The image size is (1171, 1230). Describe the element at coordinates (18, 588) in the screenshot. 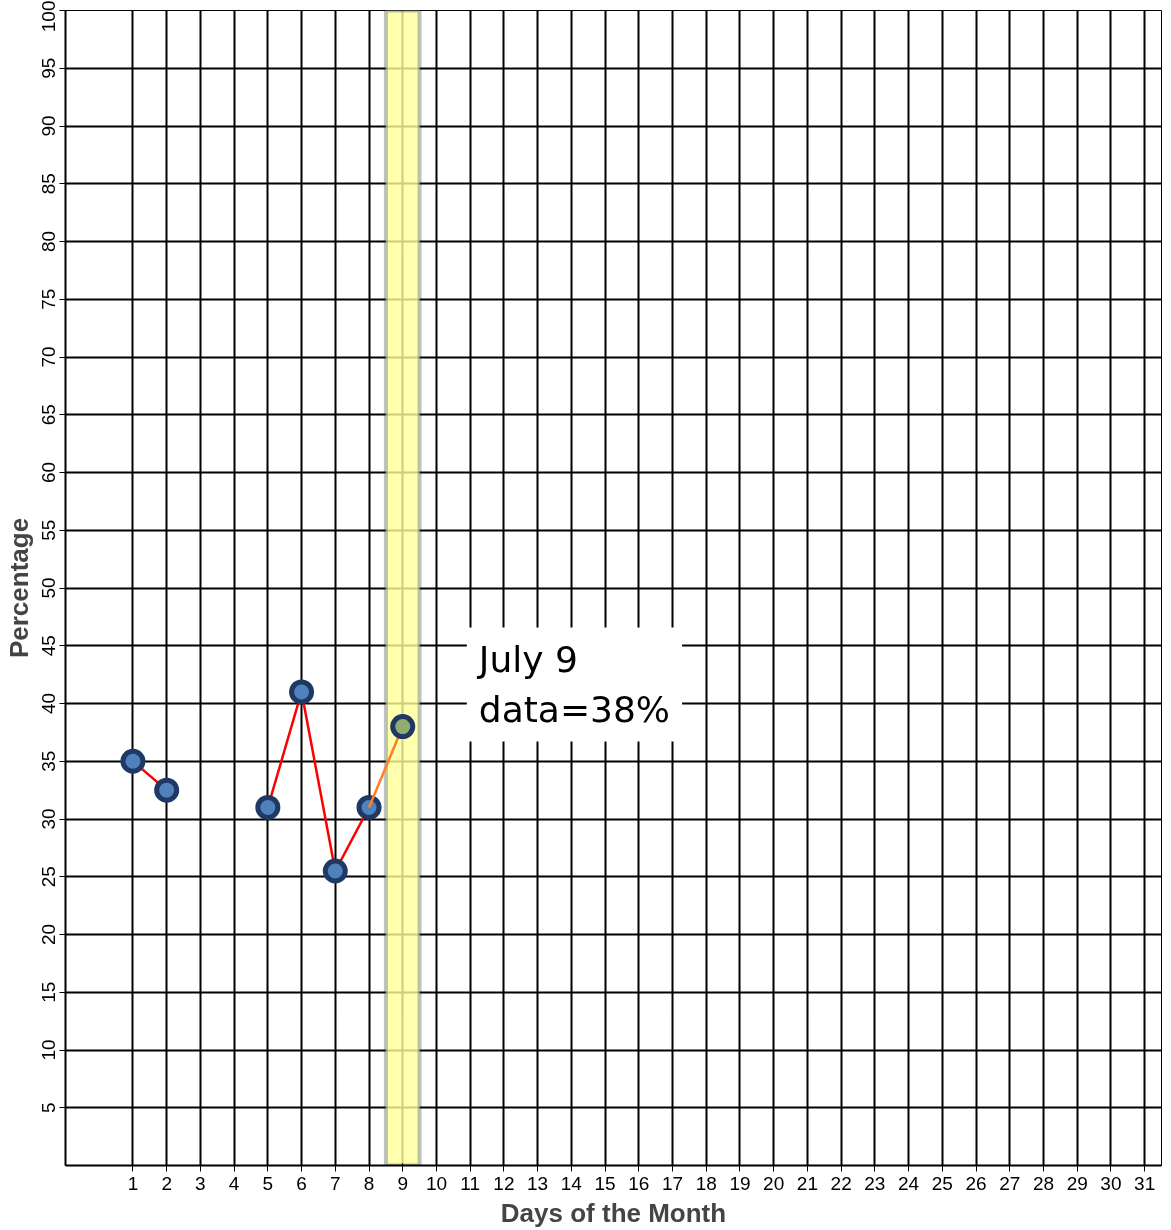

I see `y-axis-title: Percentage` at that location.